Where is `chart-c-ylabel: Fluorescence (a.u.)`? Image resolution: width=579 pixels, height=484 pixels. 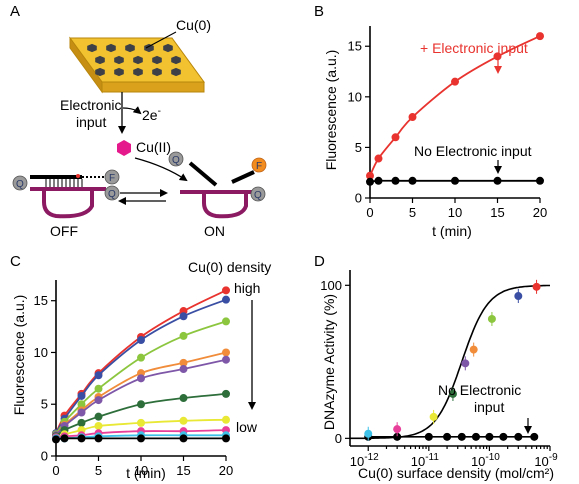 chart-c-ylabel: Fluorescence (a.u.) is located at coordinates (19, 355).